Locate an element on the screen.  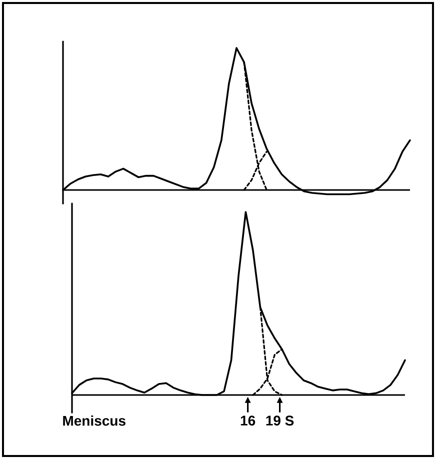
text: Meniscus is located at coordinates (94, 420).